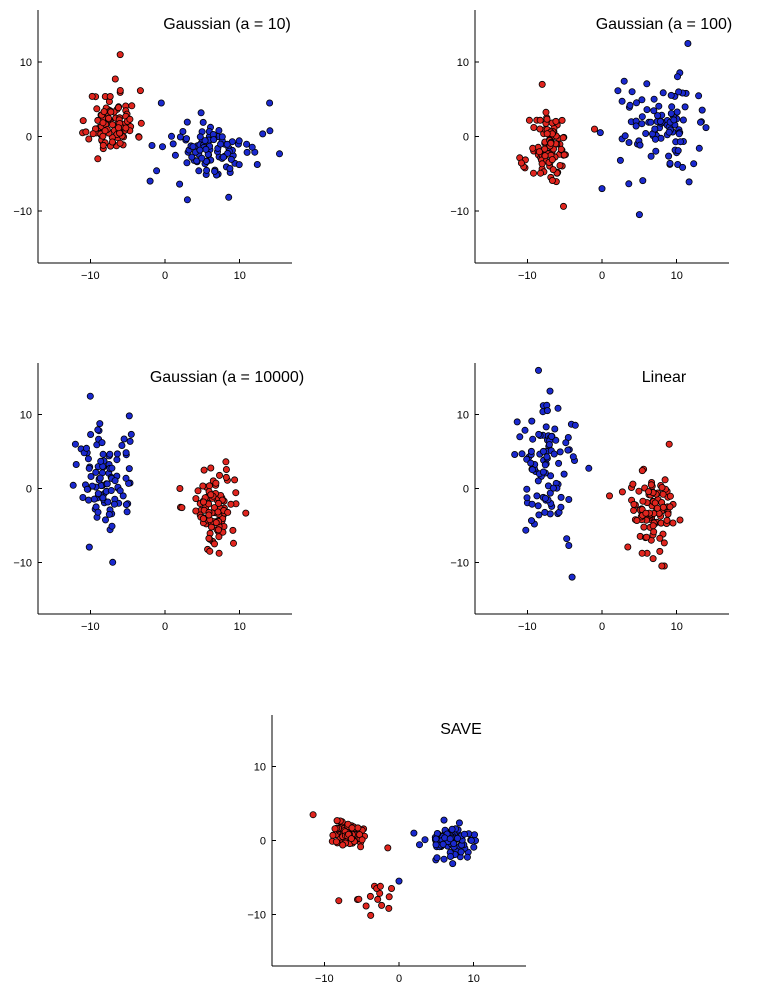 Image resolution: width=759 pixels, height=988 pixels. Describe the element at coordinates (22, 212) in the screenshot. I see `y-tick-label: −10` at that location.